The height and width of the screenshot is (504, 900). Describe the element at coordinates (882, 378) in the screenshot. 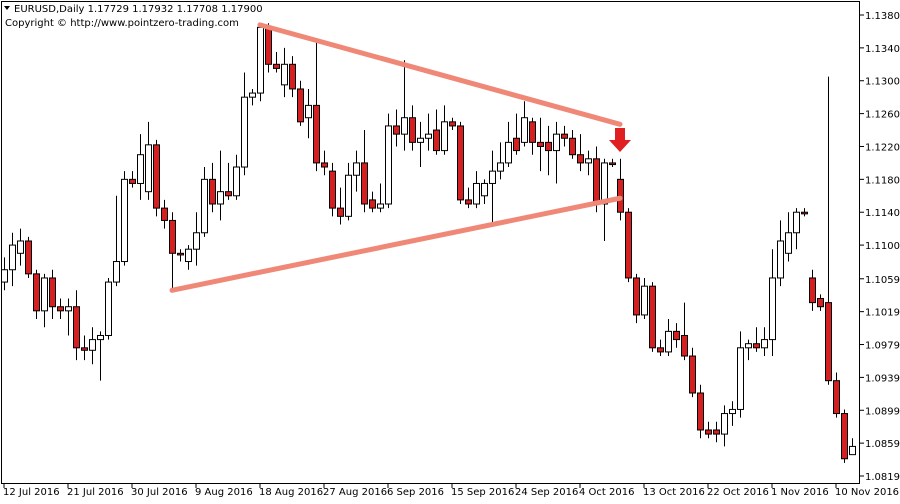

I see `y-tick-label: 1.09390` at that location.